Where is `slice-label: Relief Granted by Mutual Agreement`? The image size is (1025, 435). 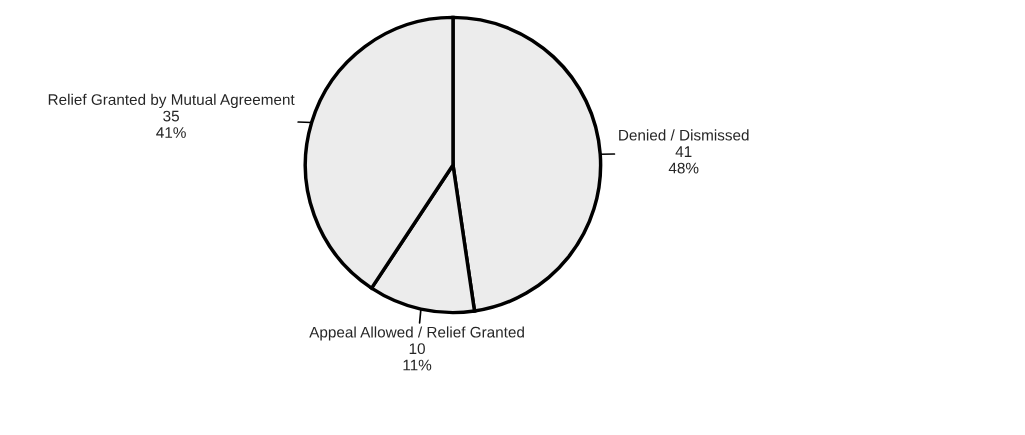
slice-label: Relief Granted by Mutual Agreement is located at coordinates (171, 101).